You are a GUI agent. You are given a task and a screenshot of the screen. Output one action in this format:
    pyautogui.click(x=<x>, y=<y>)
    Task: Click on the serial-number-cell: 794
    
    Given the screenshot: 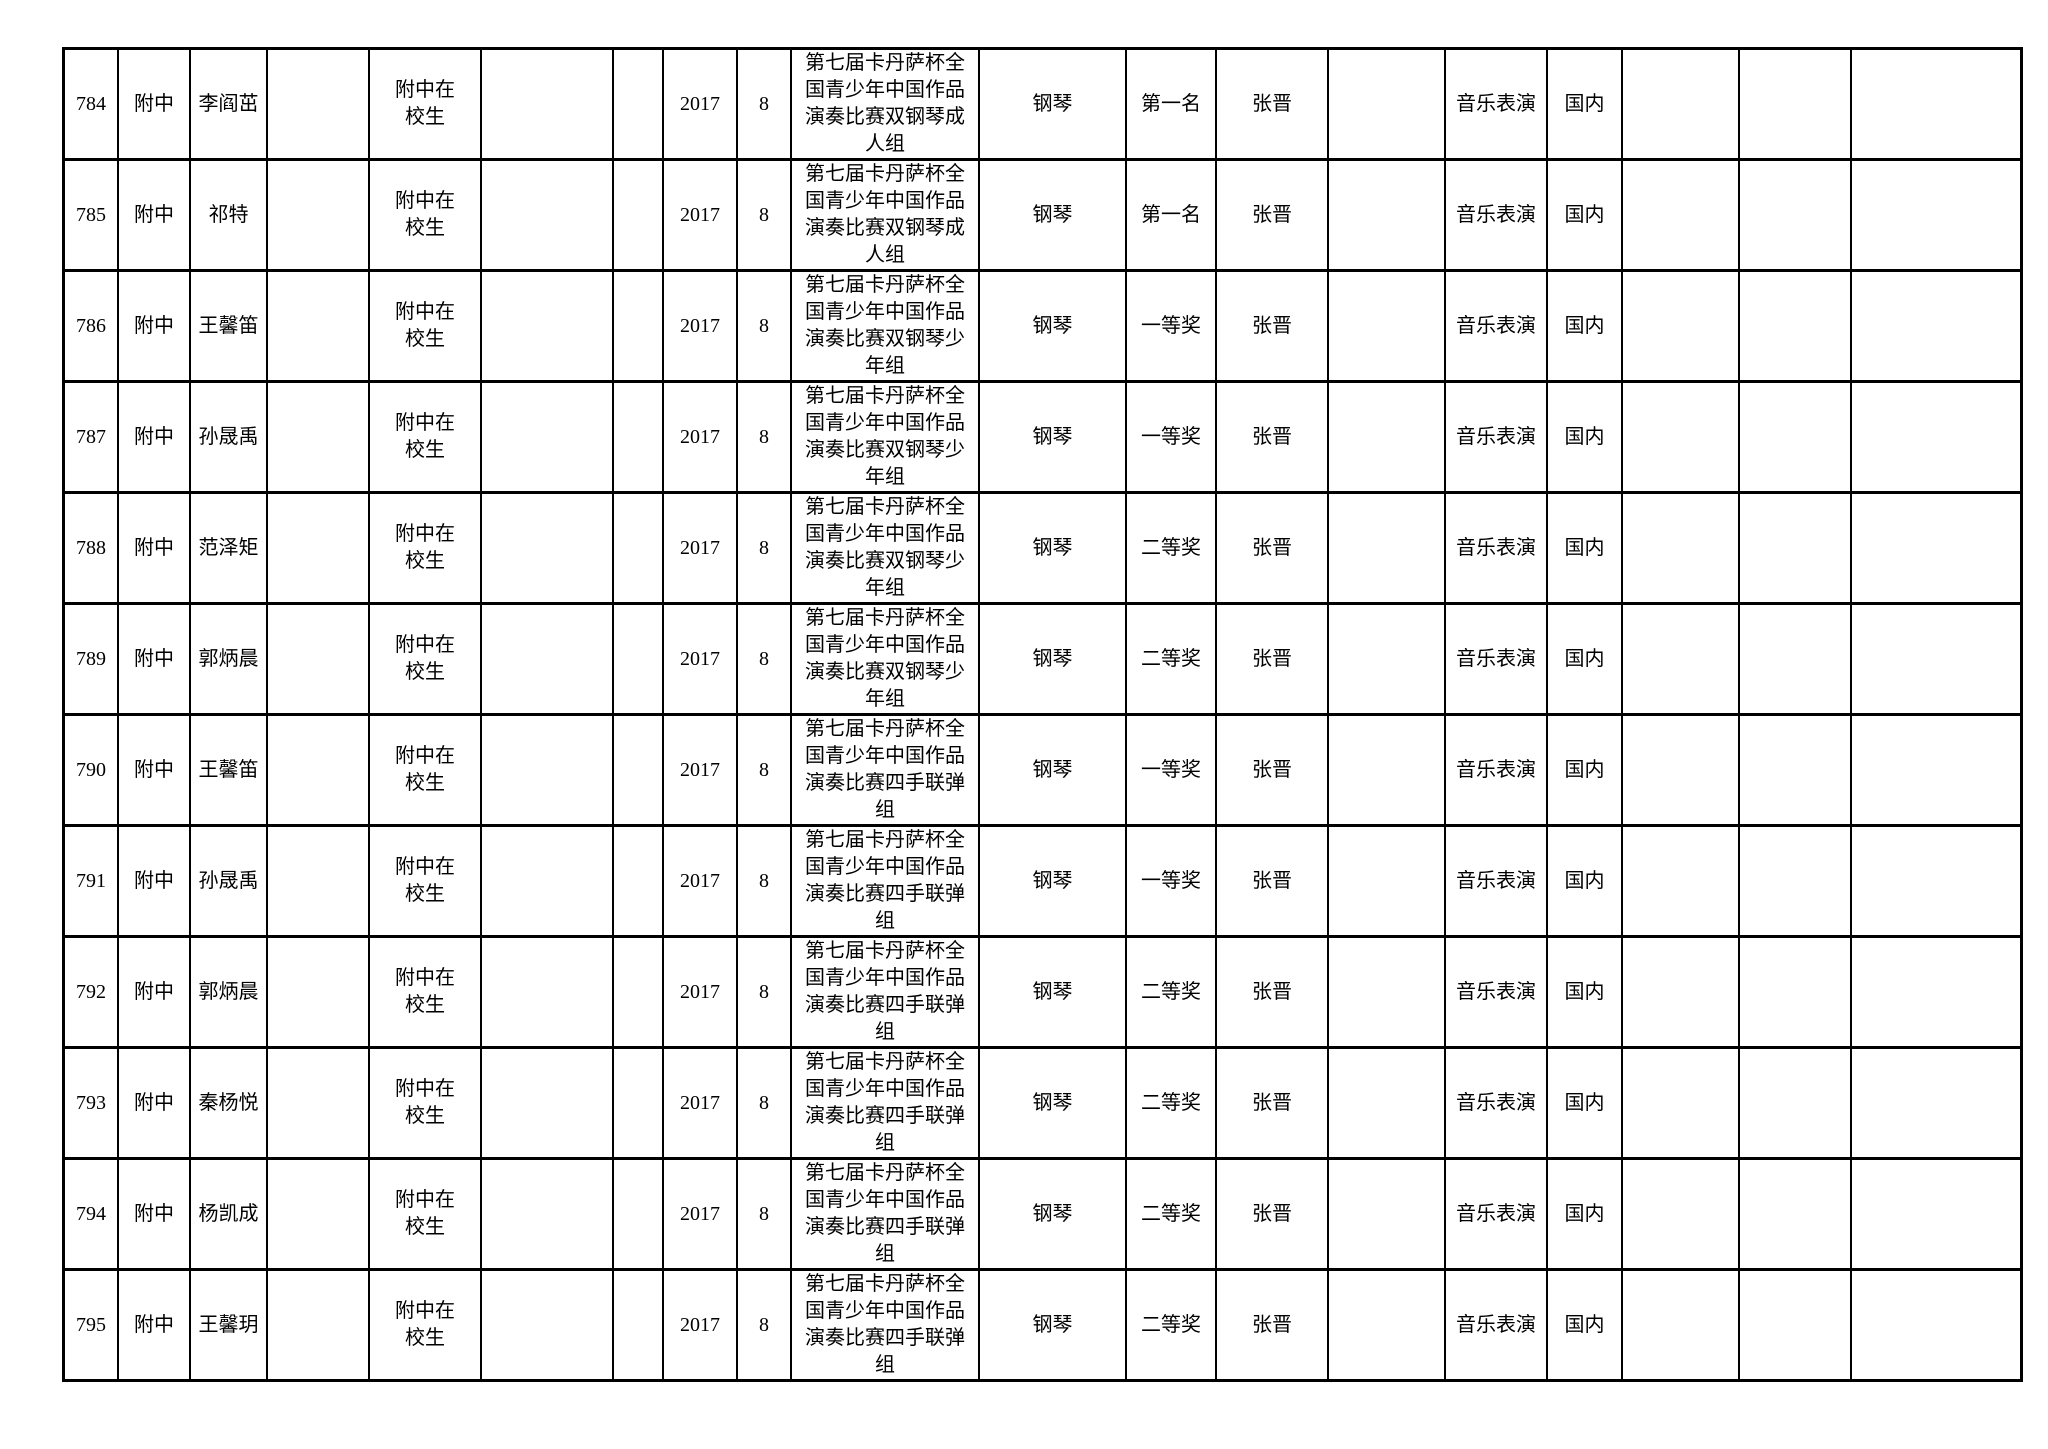 What is the action you would take?
    pyautogui.click(x=90, y=1214)
    